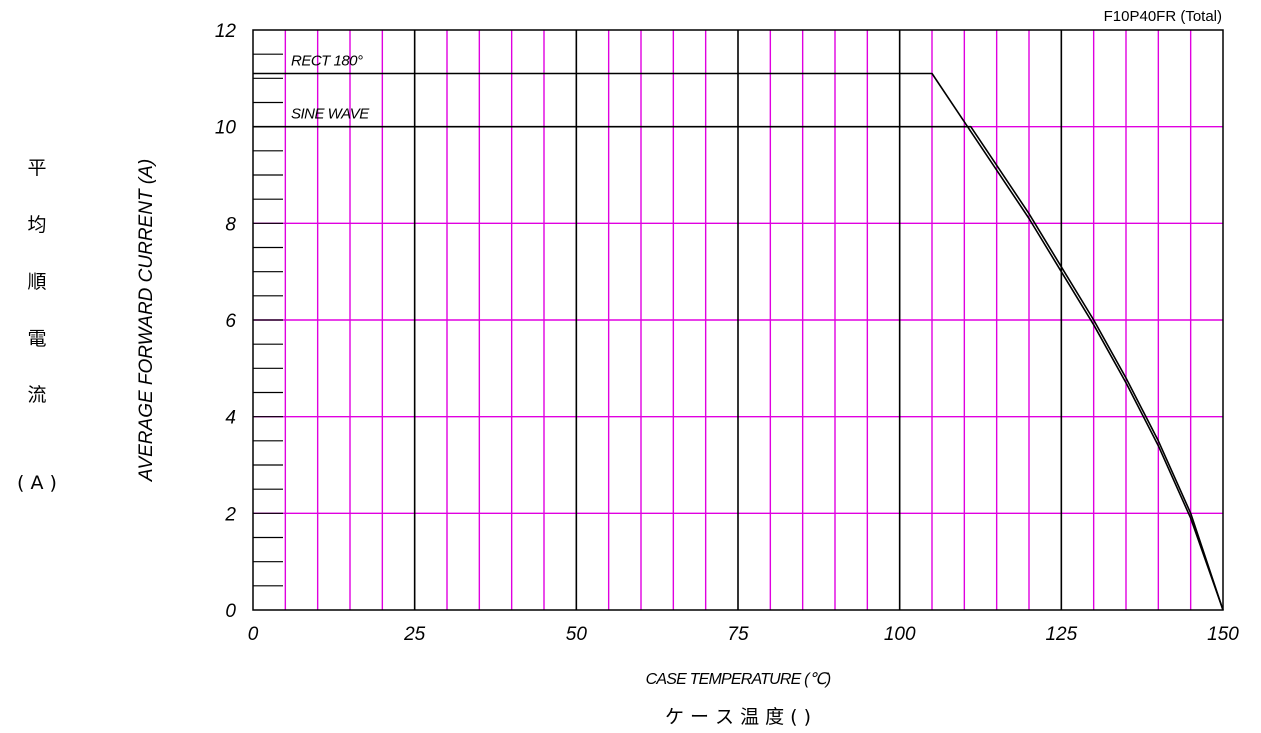 This screenshot has height=733, width=1261. Describe the element at coordinates (331, 88) in the screenshot. I see `series-labels: RECT 180° SINE WAVE` at that location.